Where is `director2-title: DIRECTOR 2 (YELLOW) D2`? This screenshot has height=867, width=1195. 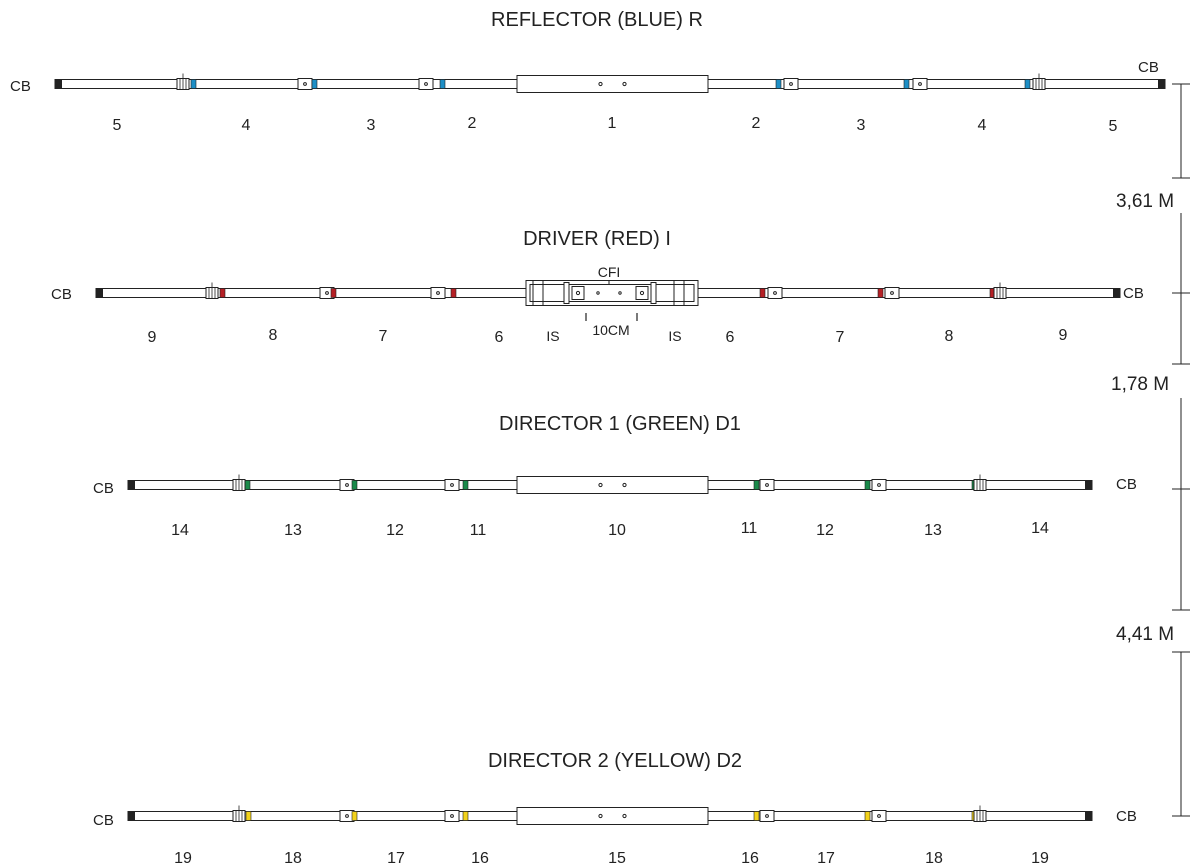
director2-title: DIRECTOR 2 (YELLOW) D2 is located at coordinates (615, 761).